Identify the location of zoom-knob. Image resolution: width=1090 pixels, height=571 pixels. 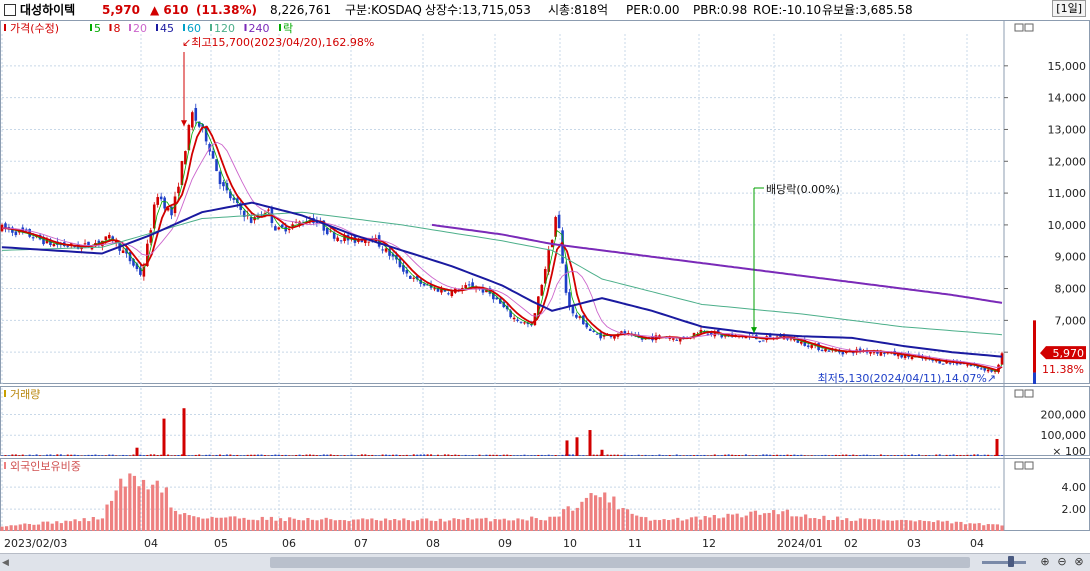
(1011, 561).